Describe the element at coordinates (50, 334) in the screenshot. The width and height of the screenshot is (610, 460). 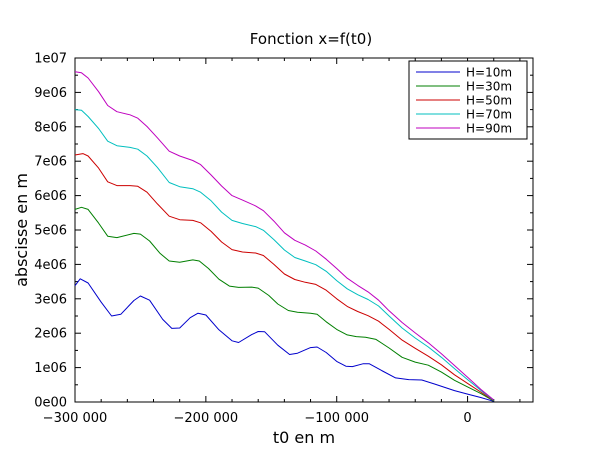
I see `y-tick-label: 2e06` at that location.